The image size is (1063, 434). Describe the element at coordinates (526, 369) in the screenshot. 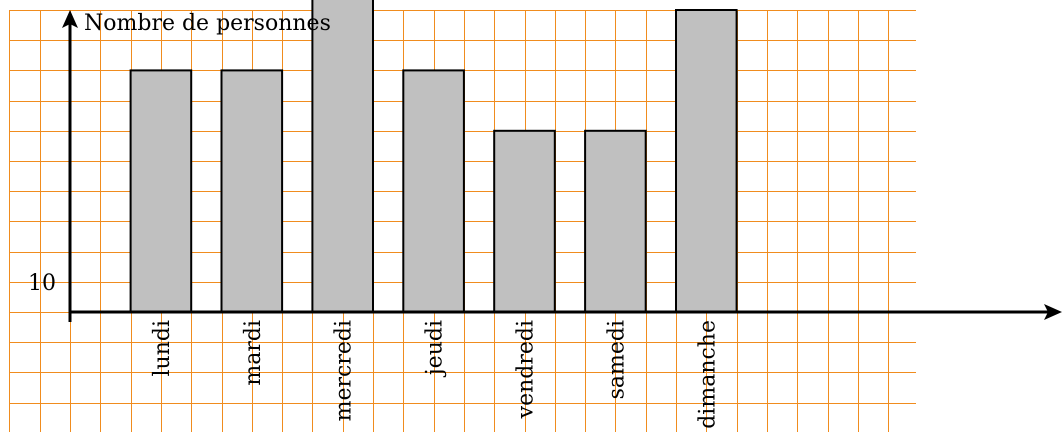

I see `x-tick-label-vendredi: vendredi` at that location.